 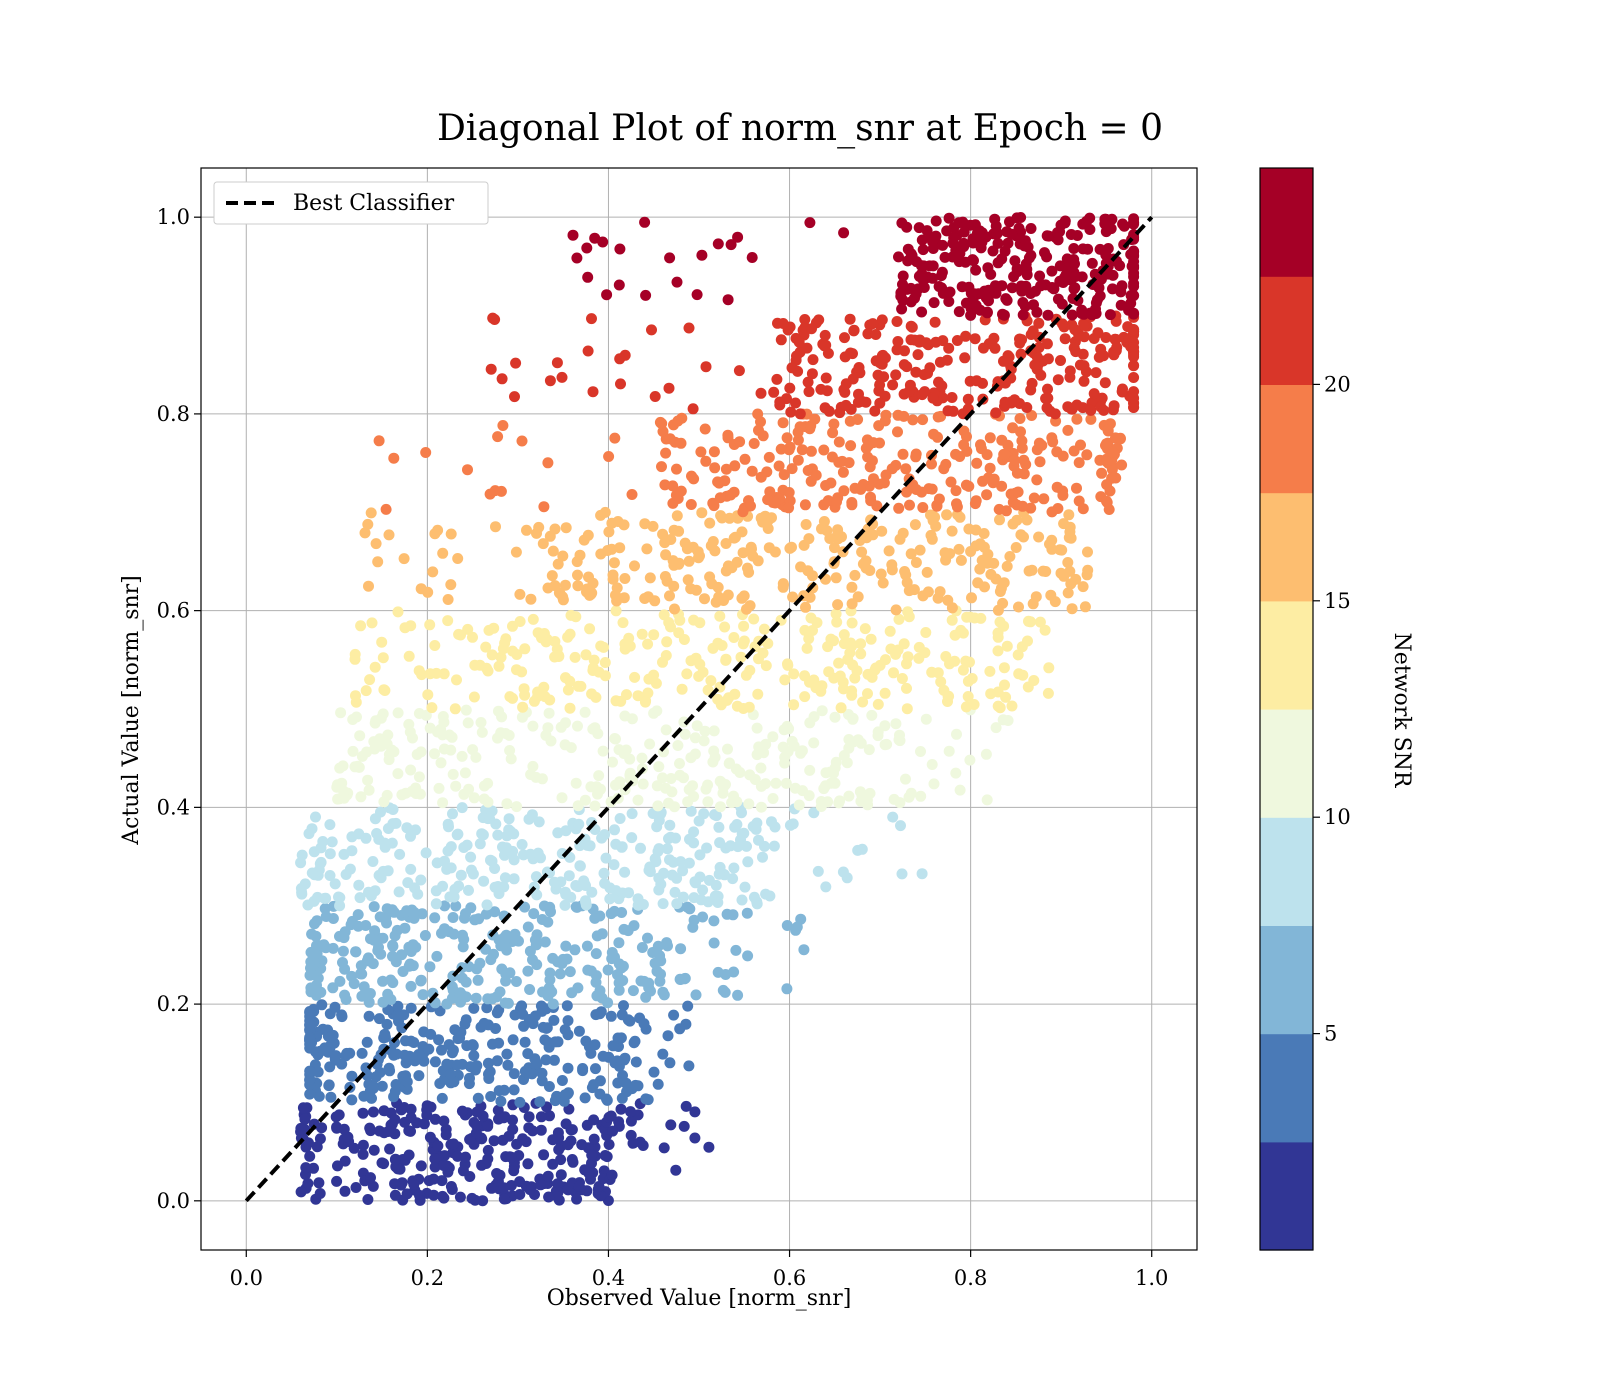 I want to click on colorbar-tick-label: 20, so click(x=1337, y=384).